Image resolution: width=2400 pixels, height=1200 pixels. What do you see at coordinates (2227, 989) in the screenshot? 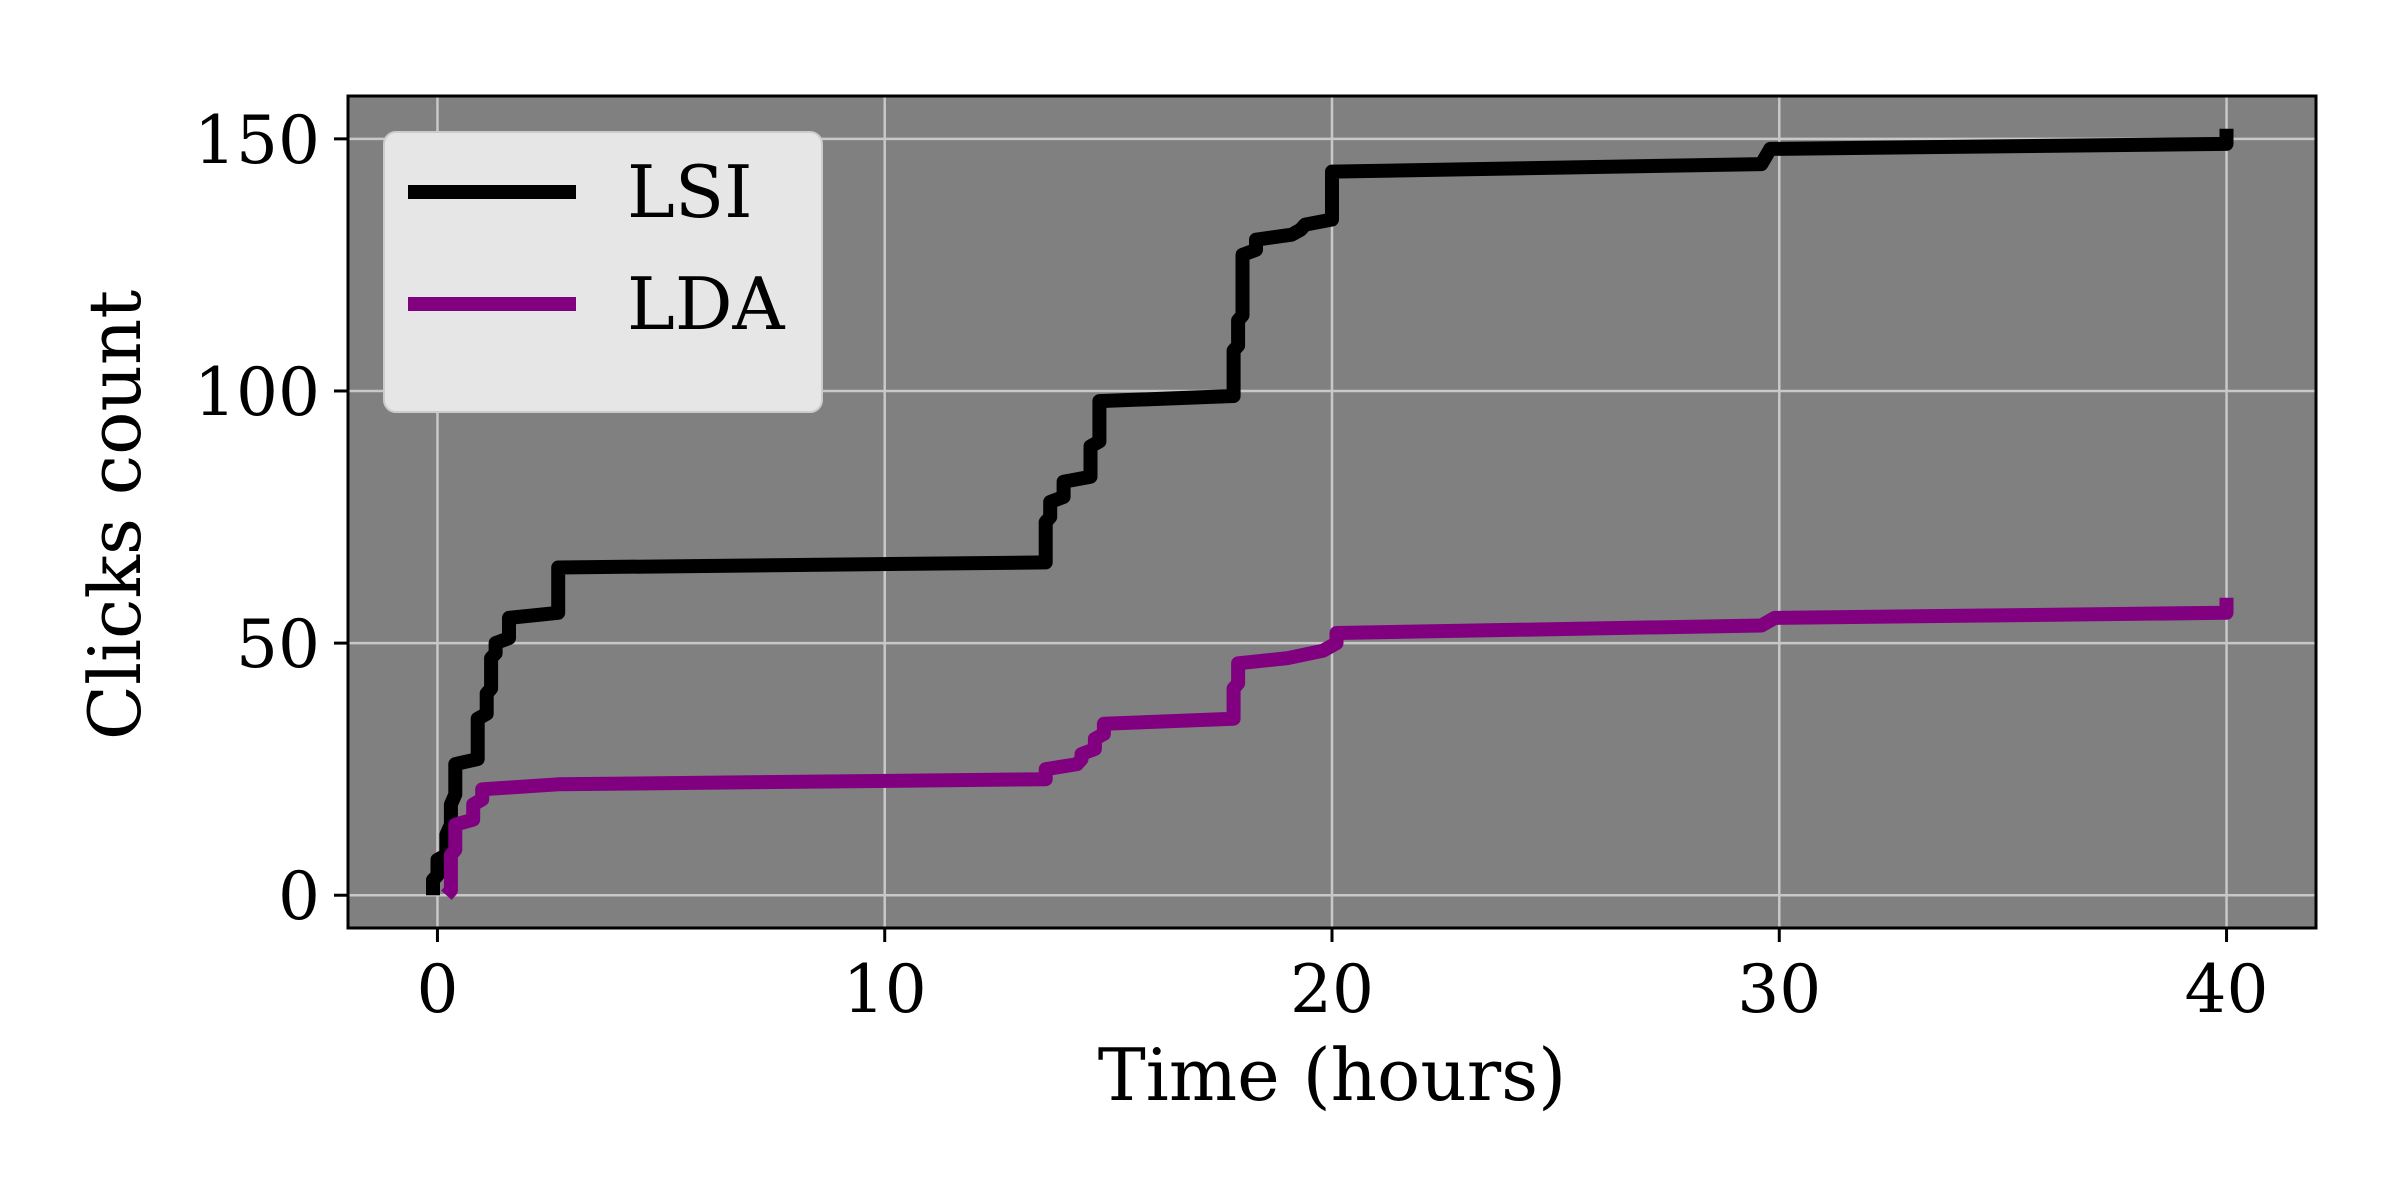
I see `x-tick-label: 40` at bounding box center [2227, 989].